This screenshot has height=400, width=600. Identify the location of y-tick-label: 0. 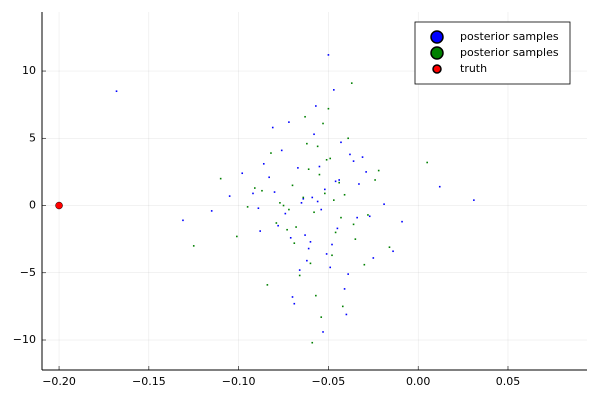
(32, 205).